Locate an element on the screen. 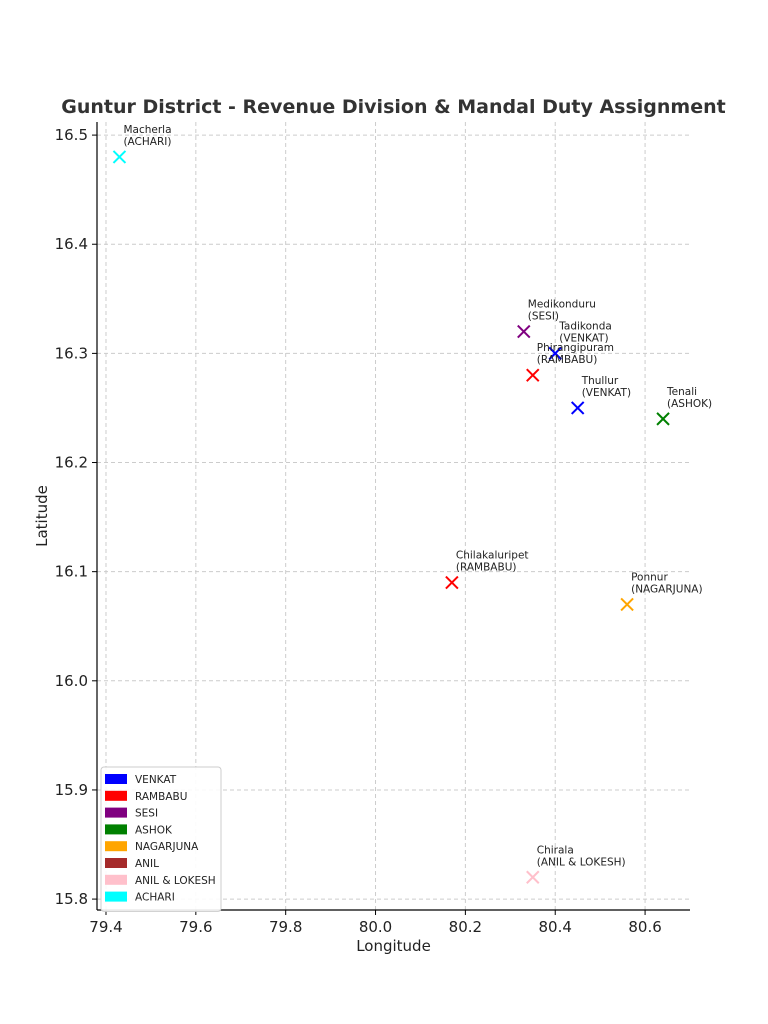 The height and width of the screenshot is (1024, 768). point-label-officer: (NAGARJUNA) is located at coordinates (666, 589).